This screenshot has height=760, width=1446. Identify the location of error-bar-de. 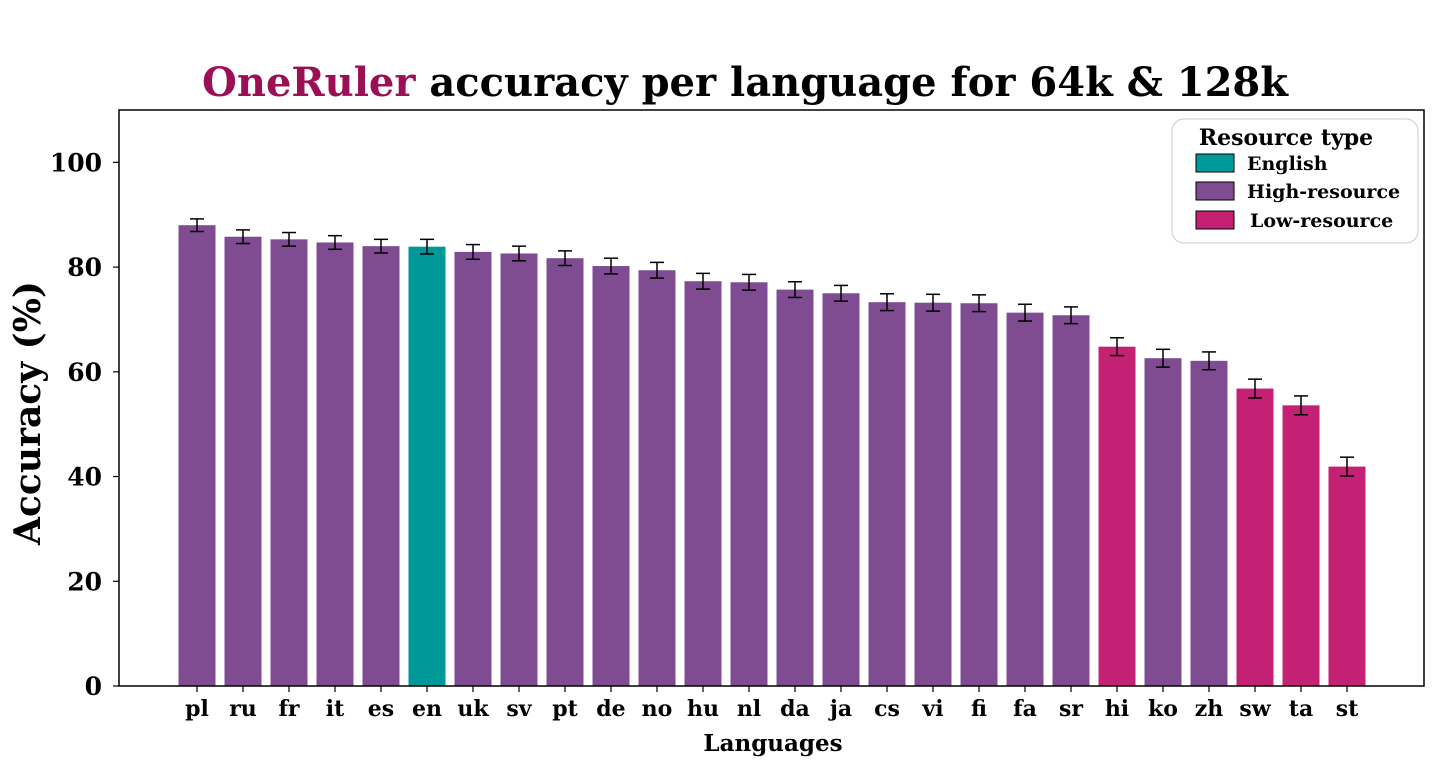
(611, 266).